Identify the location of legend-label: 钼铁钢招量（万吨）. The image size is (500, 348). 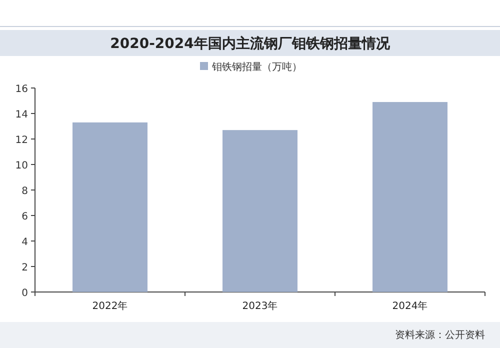
(256, 67).